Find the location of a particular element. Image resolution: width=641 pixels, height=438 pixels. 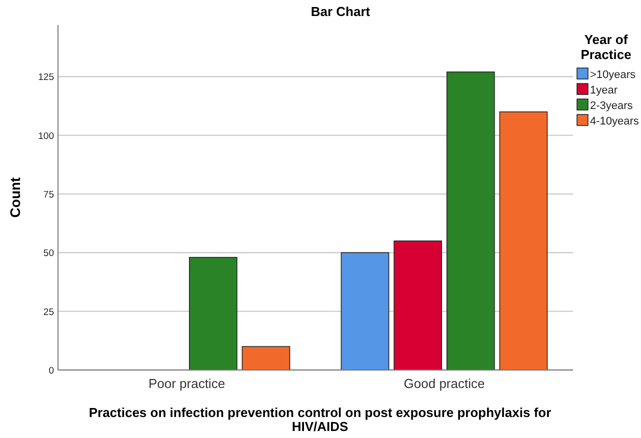

chart-title: Bar Chart is located at coordinates (340, 11).